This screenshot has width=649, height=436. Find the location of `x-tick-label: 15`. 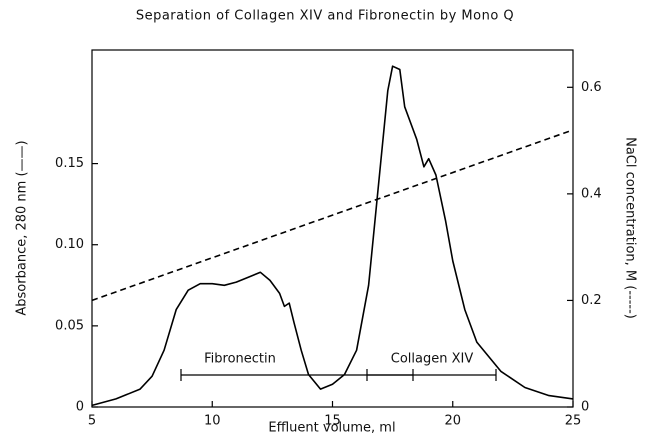

x-tick-label: 15 is located at coordinates (332, 421).